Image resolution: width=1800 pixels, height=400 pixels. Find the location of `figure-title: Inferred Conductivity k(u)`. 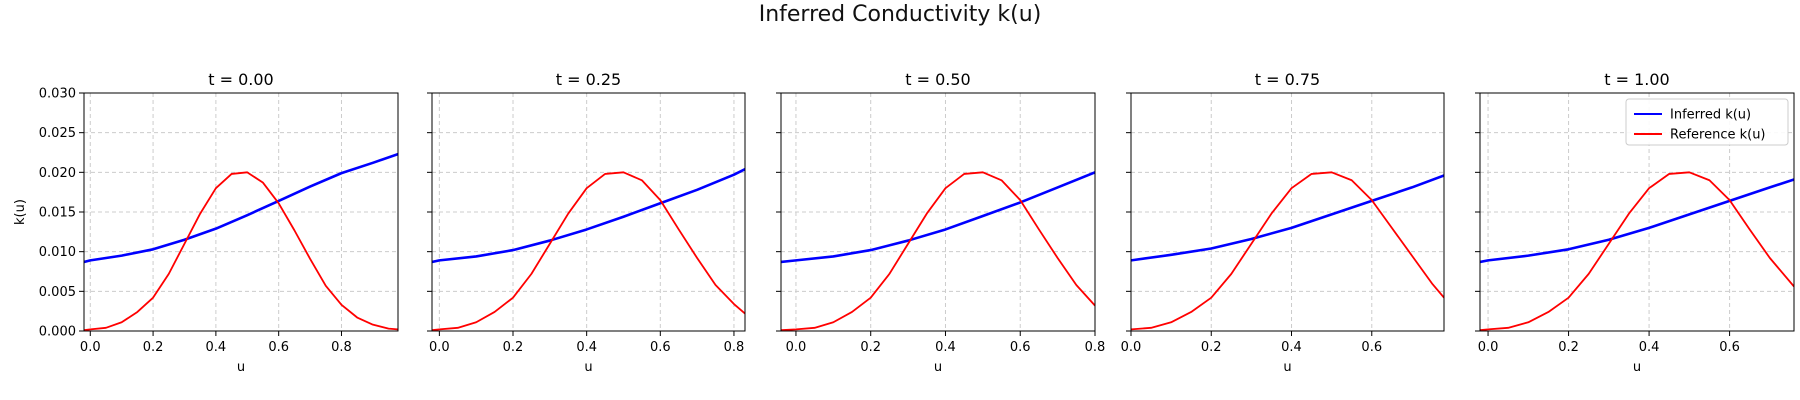

figure-title: Inferred Conductivity k(u) is located at coordinates (900, 14).